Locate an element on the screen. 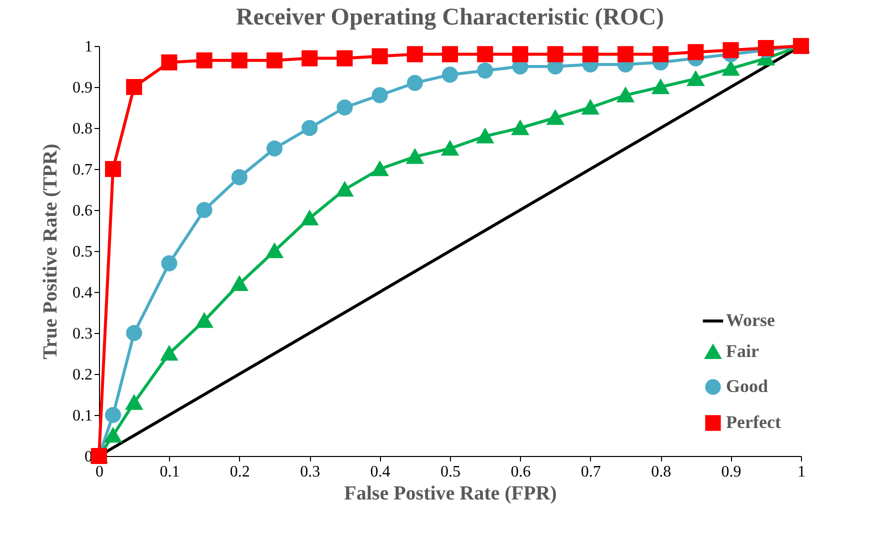 The height and width of the screenshot is (545, 890). x-tick-label: 0 is located at coordinates (100, 472).